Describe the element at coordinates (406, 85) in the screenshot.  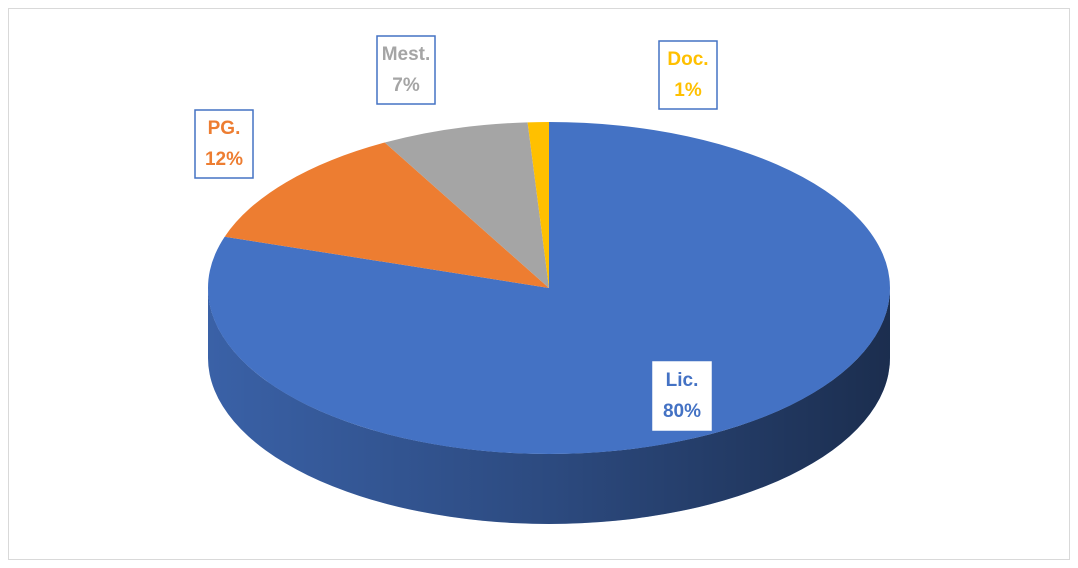
I see `value-label: 7%` at that location.